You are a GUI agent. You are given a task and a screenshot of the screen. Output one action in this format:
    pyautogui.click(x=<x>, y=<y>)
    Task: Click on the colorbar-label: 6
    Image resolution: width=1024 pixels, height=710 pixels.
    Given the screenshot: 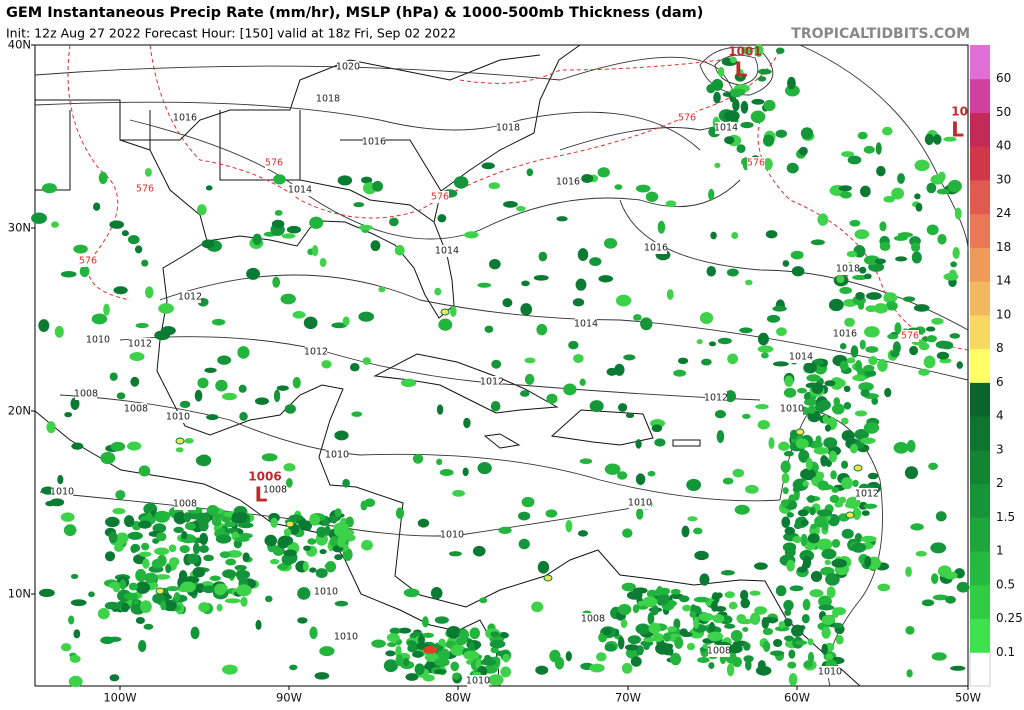 What is the action you would take?
    pyautogui.click(x=1000, y=382)
    